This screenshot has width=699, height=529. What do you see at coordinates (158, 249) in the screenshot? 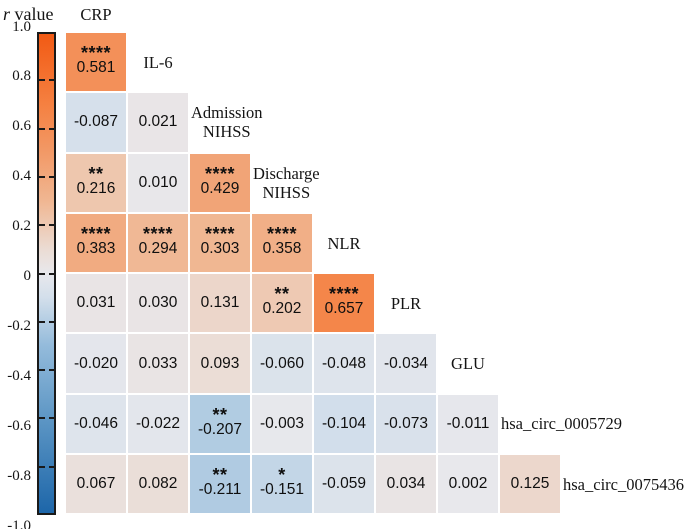
I see `correlation-value: 0.294` at bounding box center [158, 249].